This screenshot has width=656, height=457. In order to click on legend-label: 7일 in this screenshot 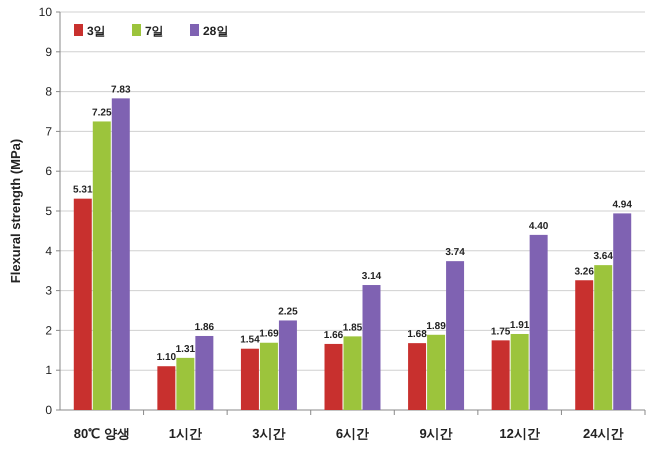, I will do `click(154, 31)`.